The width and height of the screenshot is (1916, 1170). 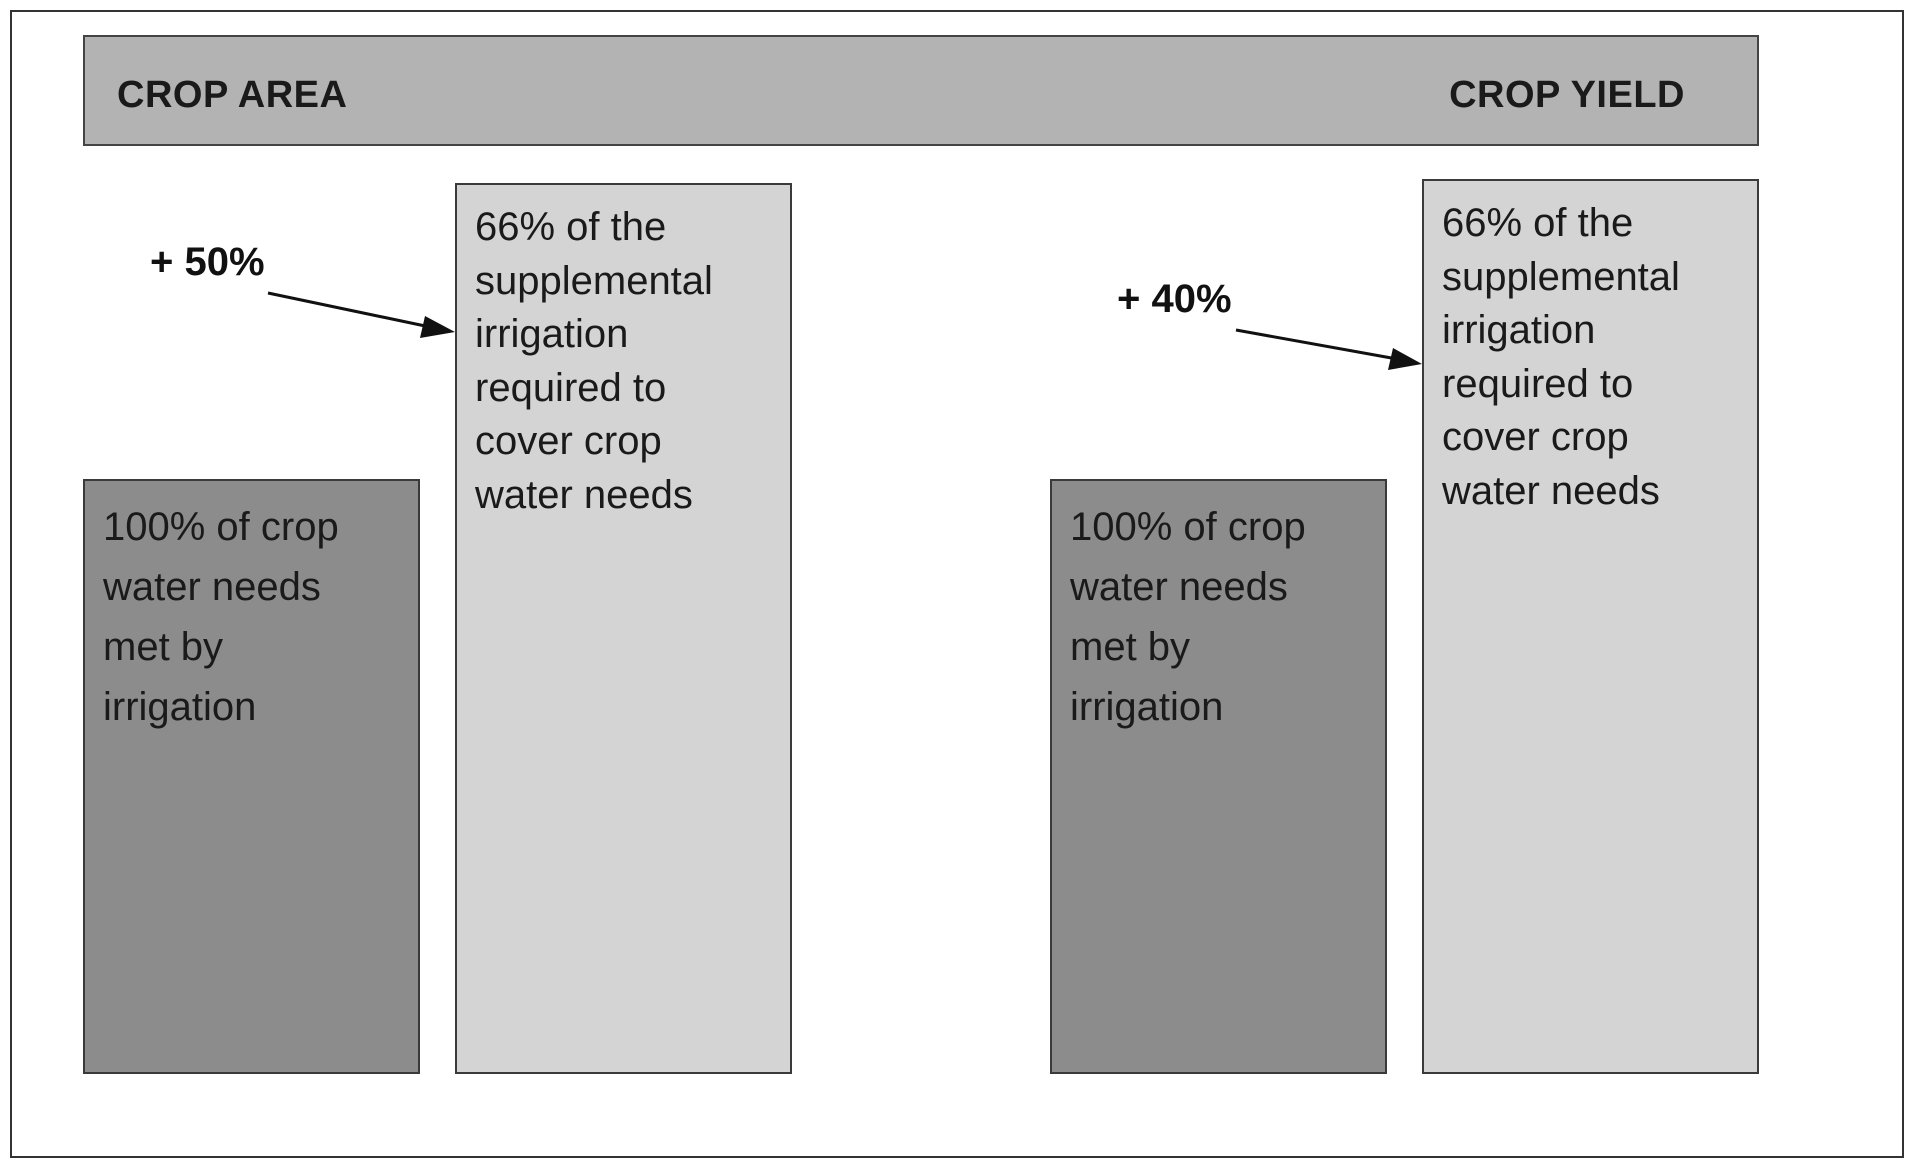 I want to click on crop-yield-increase-label: + 40%, so click(x=1174, y=299).